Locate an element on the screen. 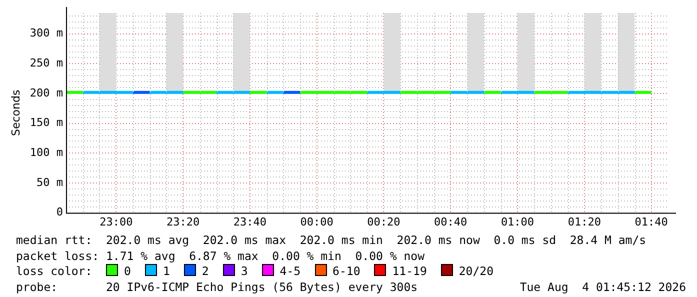  x-tick-label: 00:20 is located at coordinates (383, 221).